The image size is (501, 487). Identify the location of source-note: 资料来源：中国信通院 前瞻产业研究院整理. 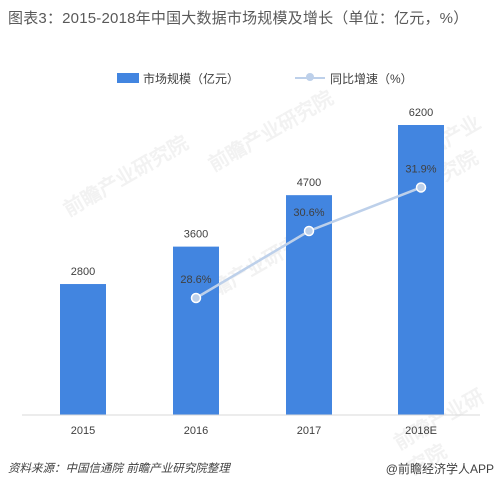
(119, 469).